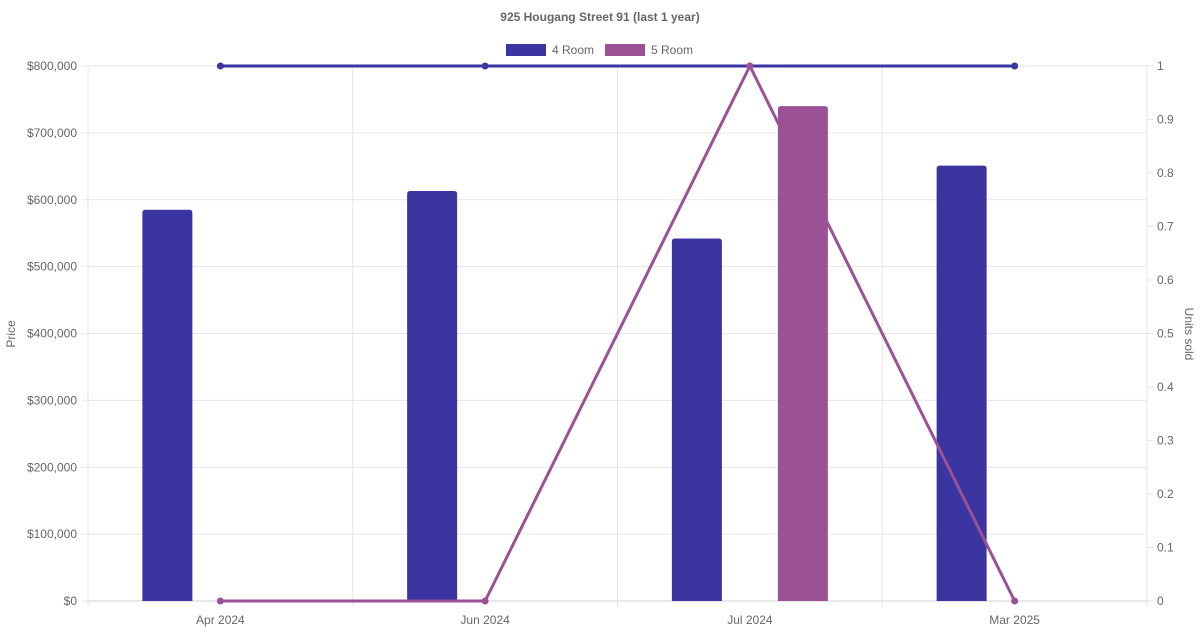 The height and width of the screenshot is (630, 1200). I want to click on y-left-tick-label: $0, so click(71, 601).